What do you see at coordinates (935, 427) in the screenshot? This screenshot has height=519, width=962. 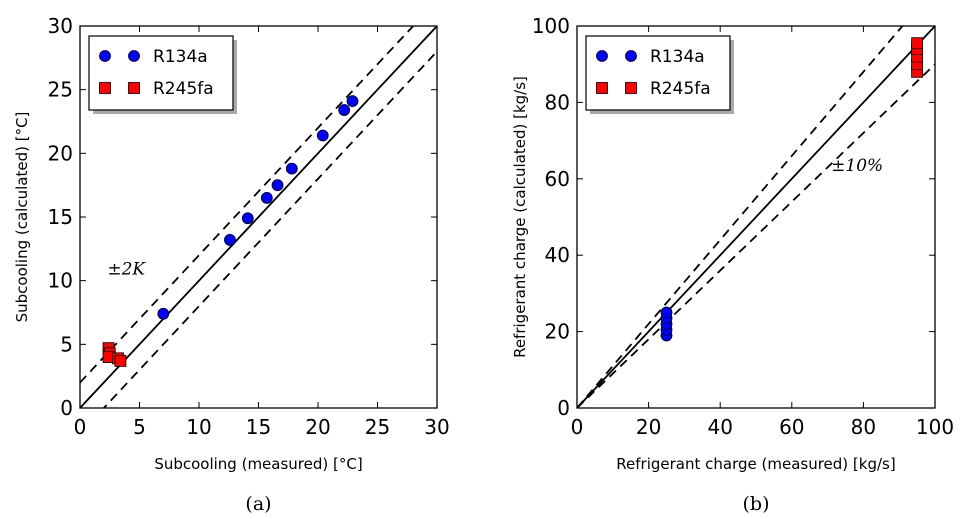 I see `x-tick-label: 100` at bounding box center [935, 427].